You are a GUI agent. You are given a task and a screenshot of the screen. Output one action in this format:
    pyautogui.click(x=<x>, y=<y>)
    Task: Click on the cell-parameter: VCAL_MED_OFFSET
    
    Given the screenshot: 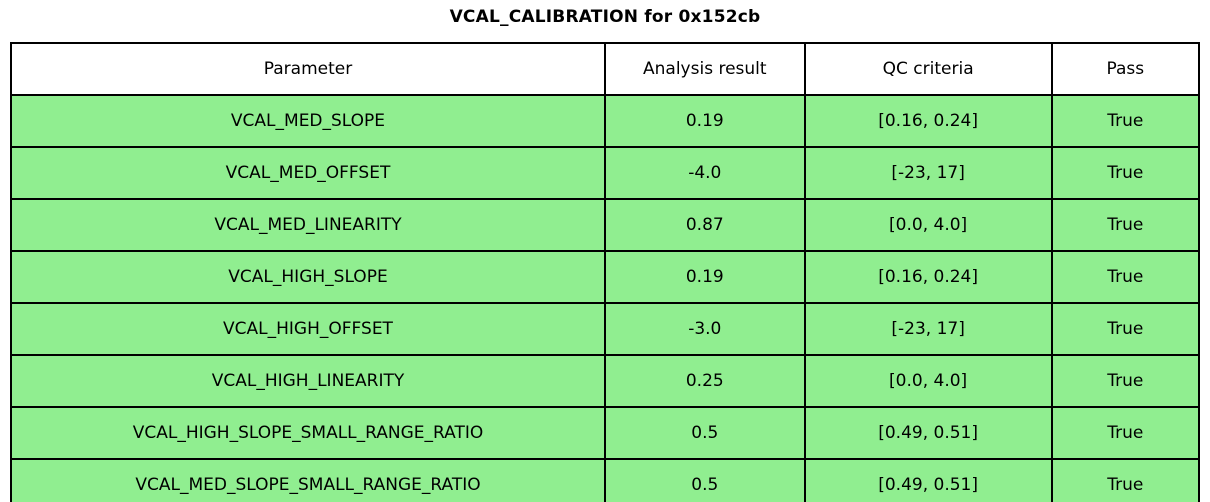 What is the action you would take?
    pyautogui.click(x=308, y=173)
    